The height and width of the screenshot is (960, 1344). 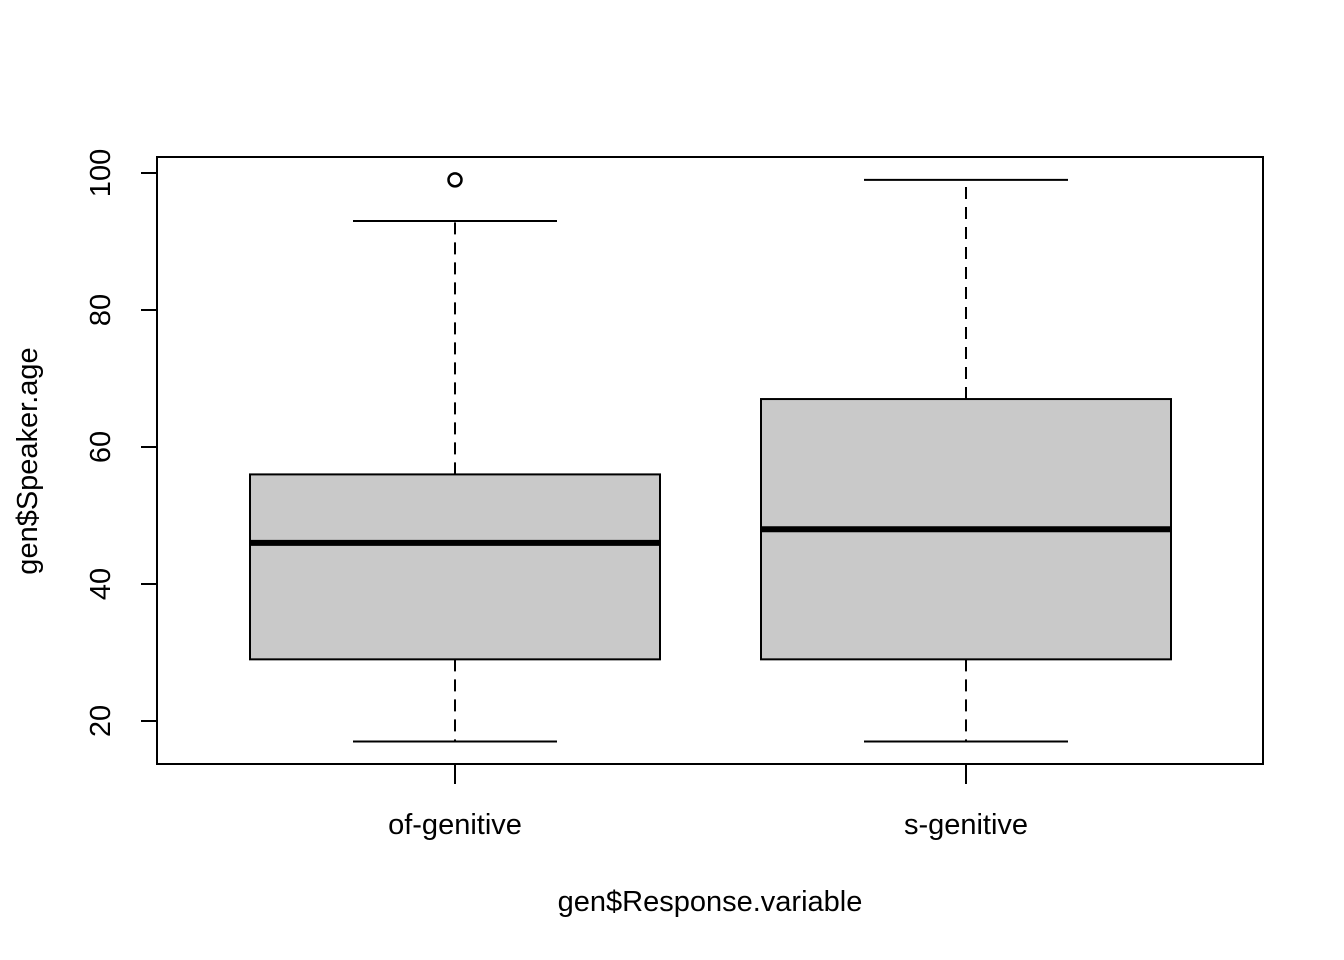 I want to click on outlier-point, so click(x=455, y=180).